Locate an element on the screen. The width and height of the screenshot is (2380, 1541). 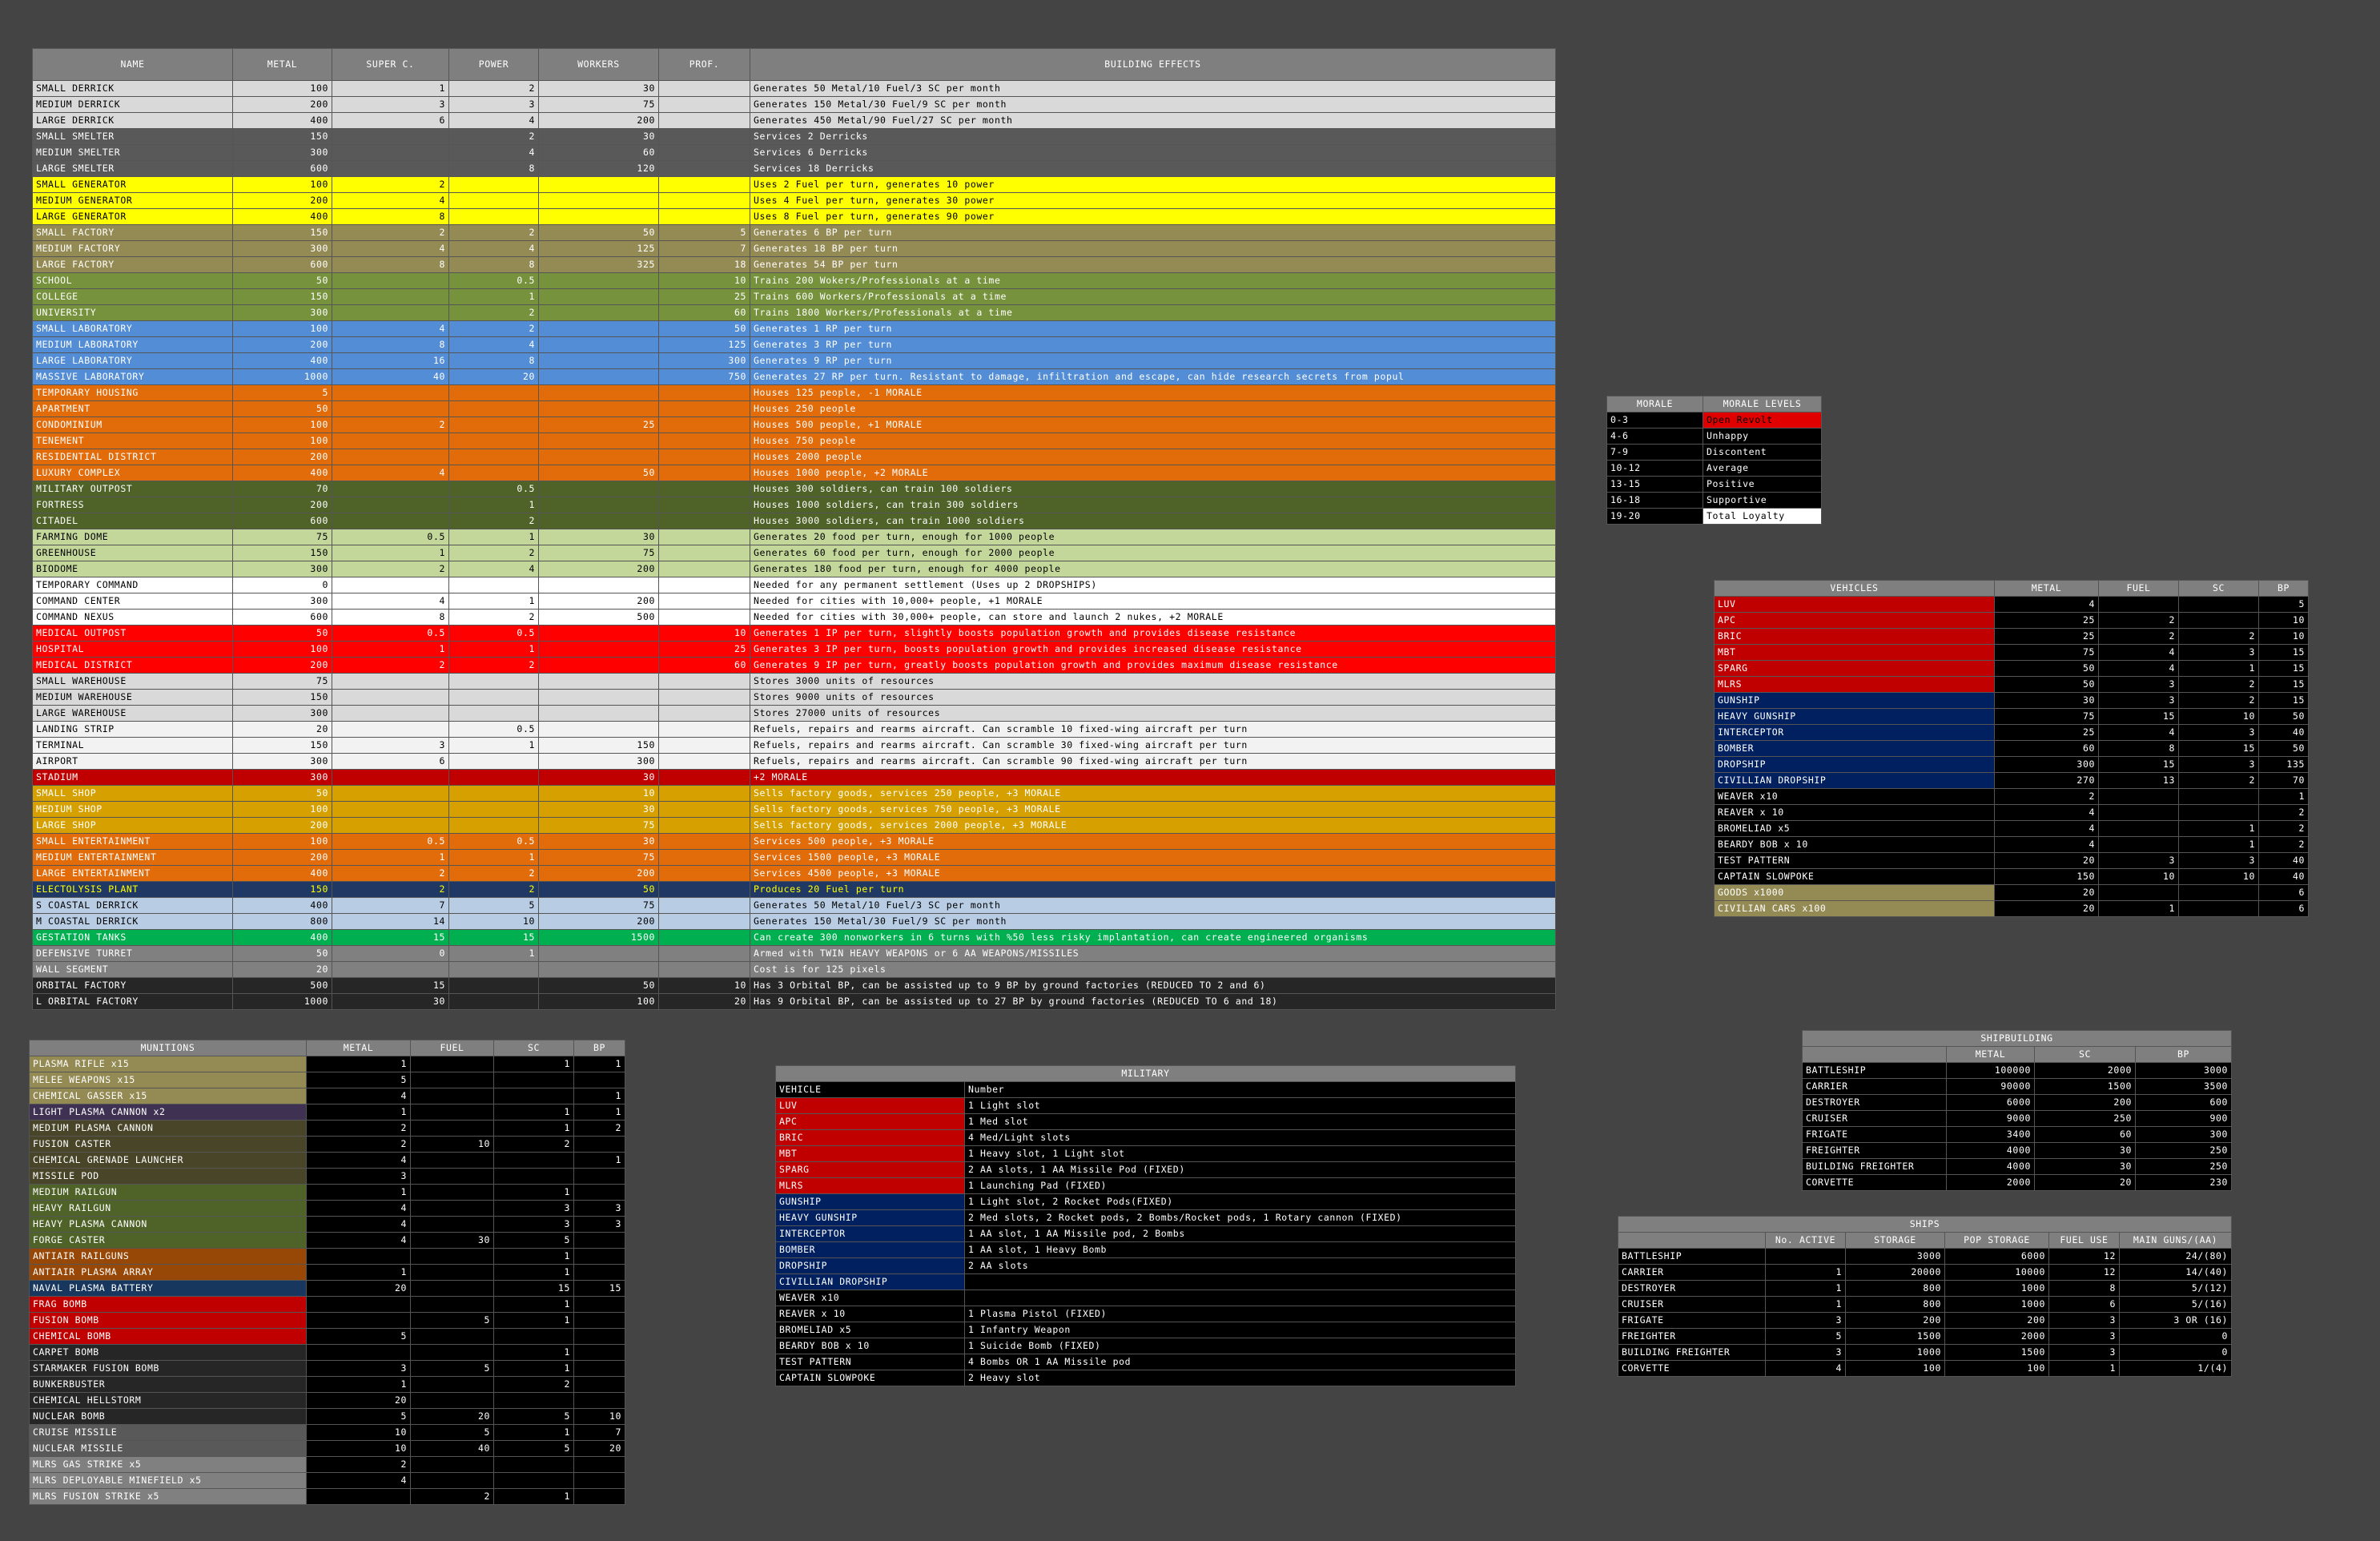
munitions-row: STARMAKER FUSION BOMB 3 5 1 is located at coordinates (327, 1369).